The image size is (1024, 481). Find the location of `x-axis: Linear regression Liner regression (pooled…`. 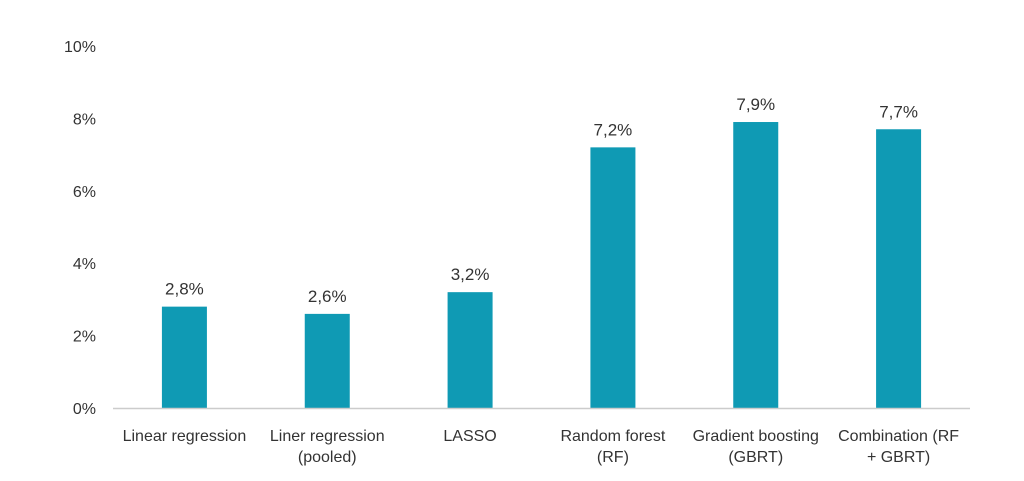

x-axis: Linear regression Liner regression (pooled… is located at coordinates (541, 436).